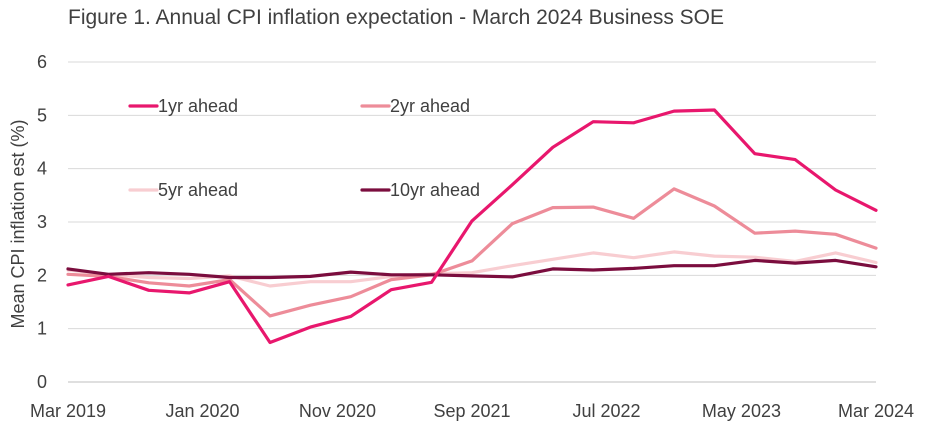  I want to click on y-axis-ticks: 0 1 2 3 4 5 6, so click(42, 222).